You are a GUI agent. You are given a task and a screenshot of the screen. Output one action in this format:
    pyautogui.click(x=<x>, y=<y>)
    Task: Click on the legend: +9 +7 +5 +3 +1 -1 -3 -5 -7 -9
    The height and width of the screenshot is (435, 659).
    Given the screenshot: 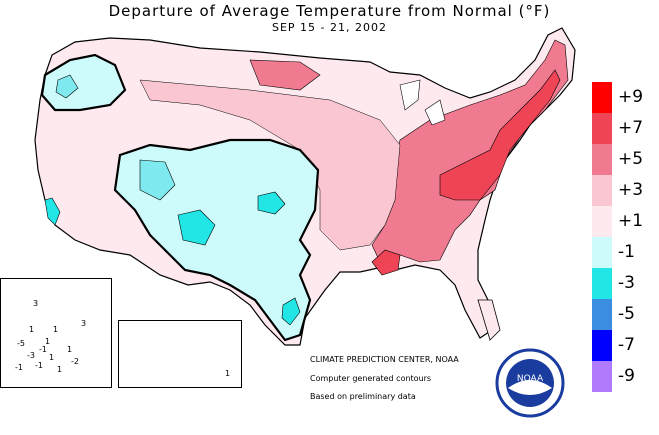 What is the action you would take?
    pyautogui.click(x=625, y=237)
    